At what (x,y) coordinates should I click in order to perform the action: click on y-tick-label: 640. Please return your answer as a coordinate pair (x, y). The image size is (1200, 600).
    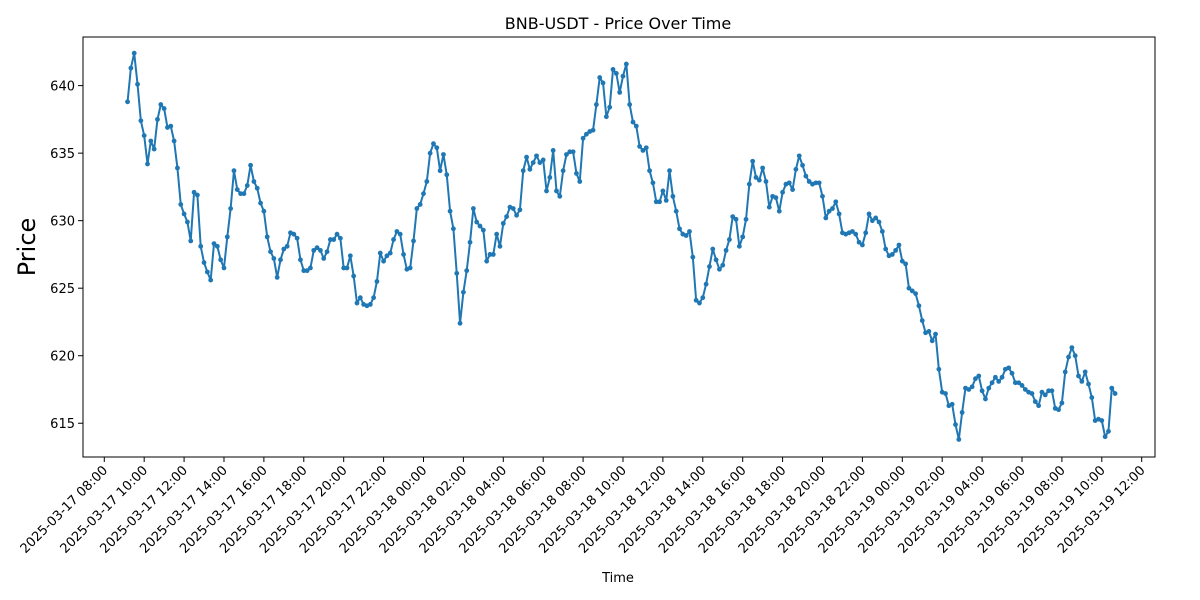
    Looking at the image, I should click on (62, 87).